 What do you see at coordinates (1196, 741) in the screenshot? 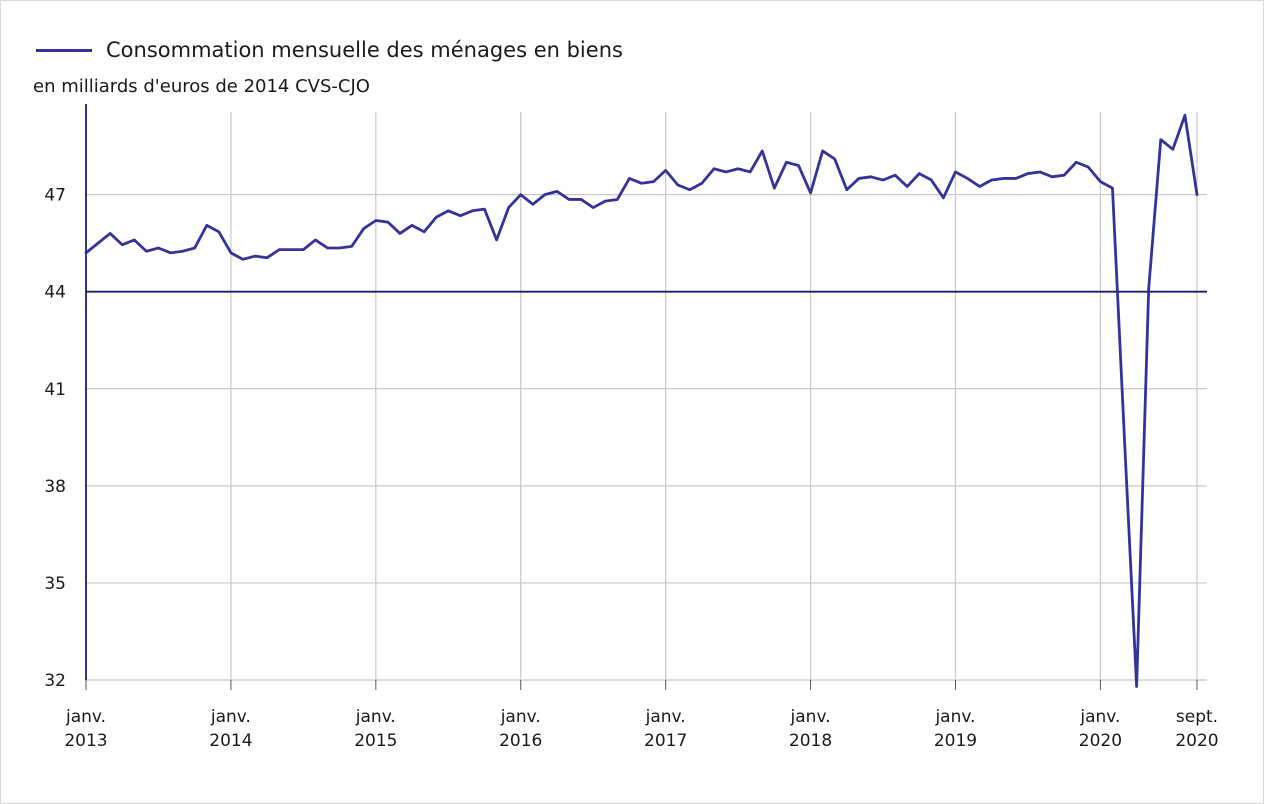
I see `x-tick-label-year-2020-09: 2020` at bounding box center [1196, 741].